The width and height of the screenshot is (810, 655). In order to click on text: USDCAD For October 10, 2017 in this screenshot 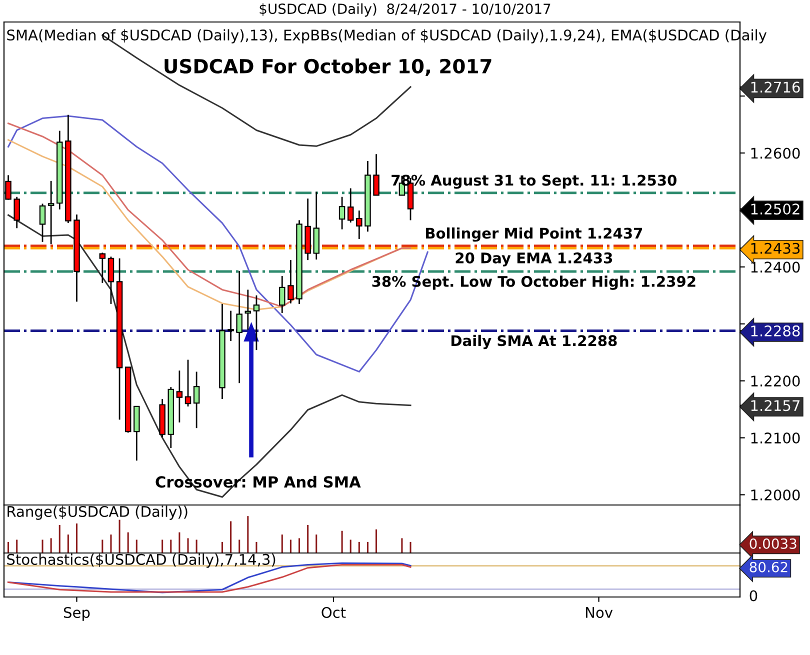, I will do `click(328, 67)`.